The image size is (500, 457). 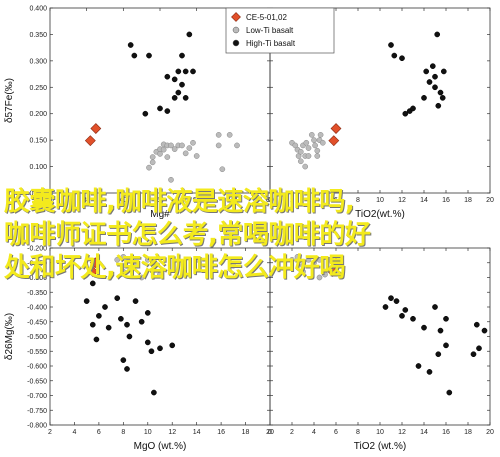 I want to click on x-axis-label: TiO2 (wt.%), so click(x=380, y=446).